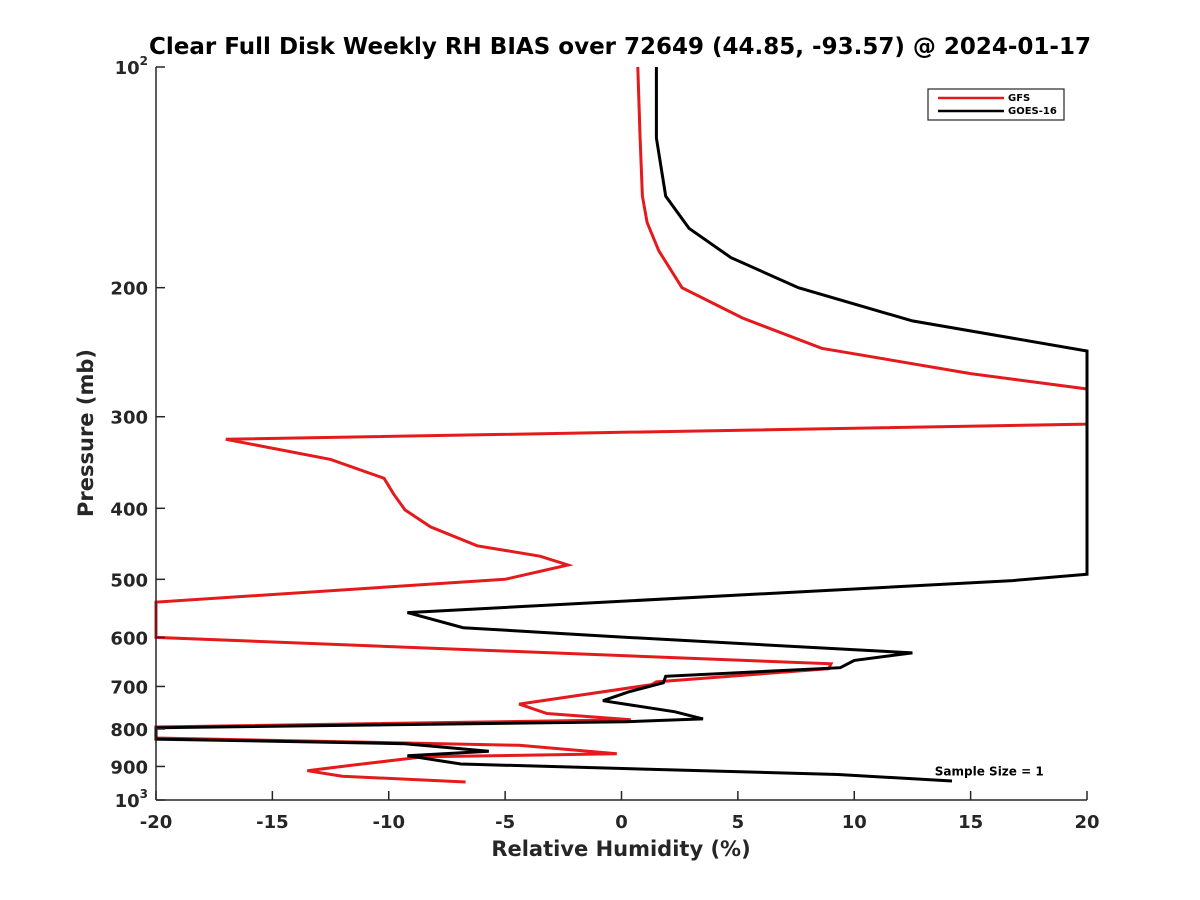 The image size is (1200, 900). Describe the element at coordinates (272, 822) in the screenshot. I see `x-tick-label: -15` at that location.